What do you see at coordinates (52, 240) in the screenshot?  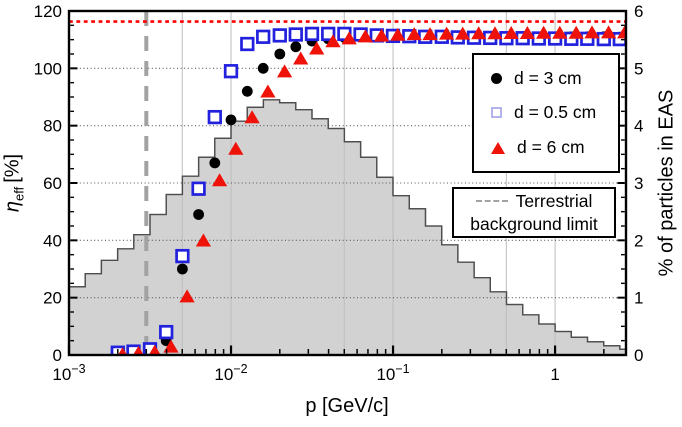 I see `svg-text: 40` at bounding box center [52, 240].